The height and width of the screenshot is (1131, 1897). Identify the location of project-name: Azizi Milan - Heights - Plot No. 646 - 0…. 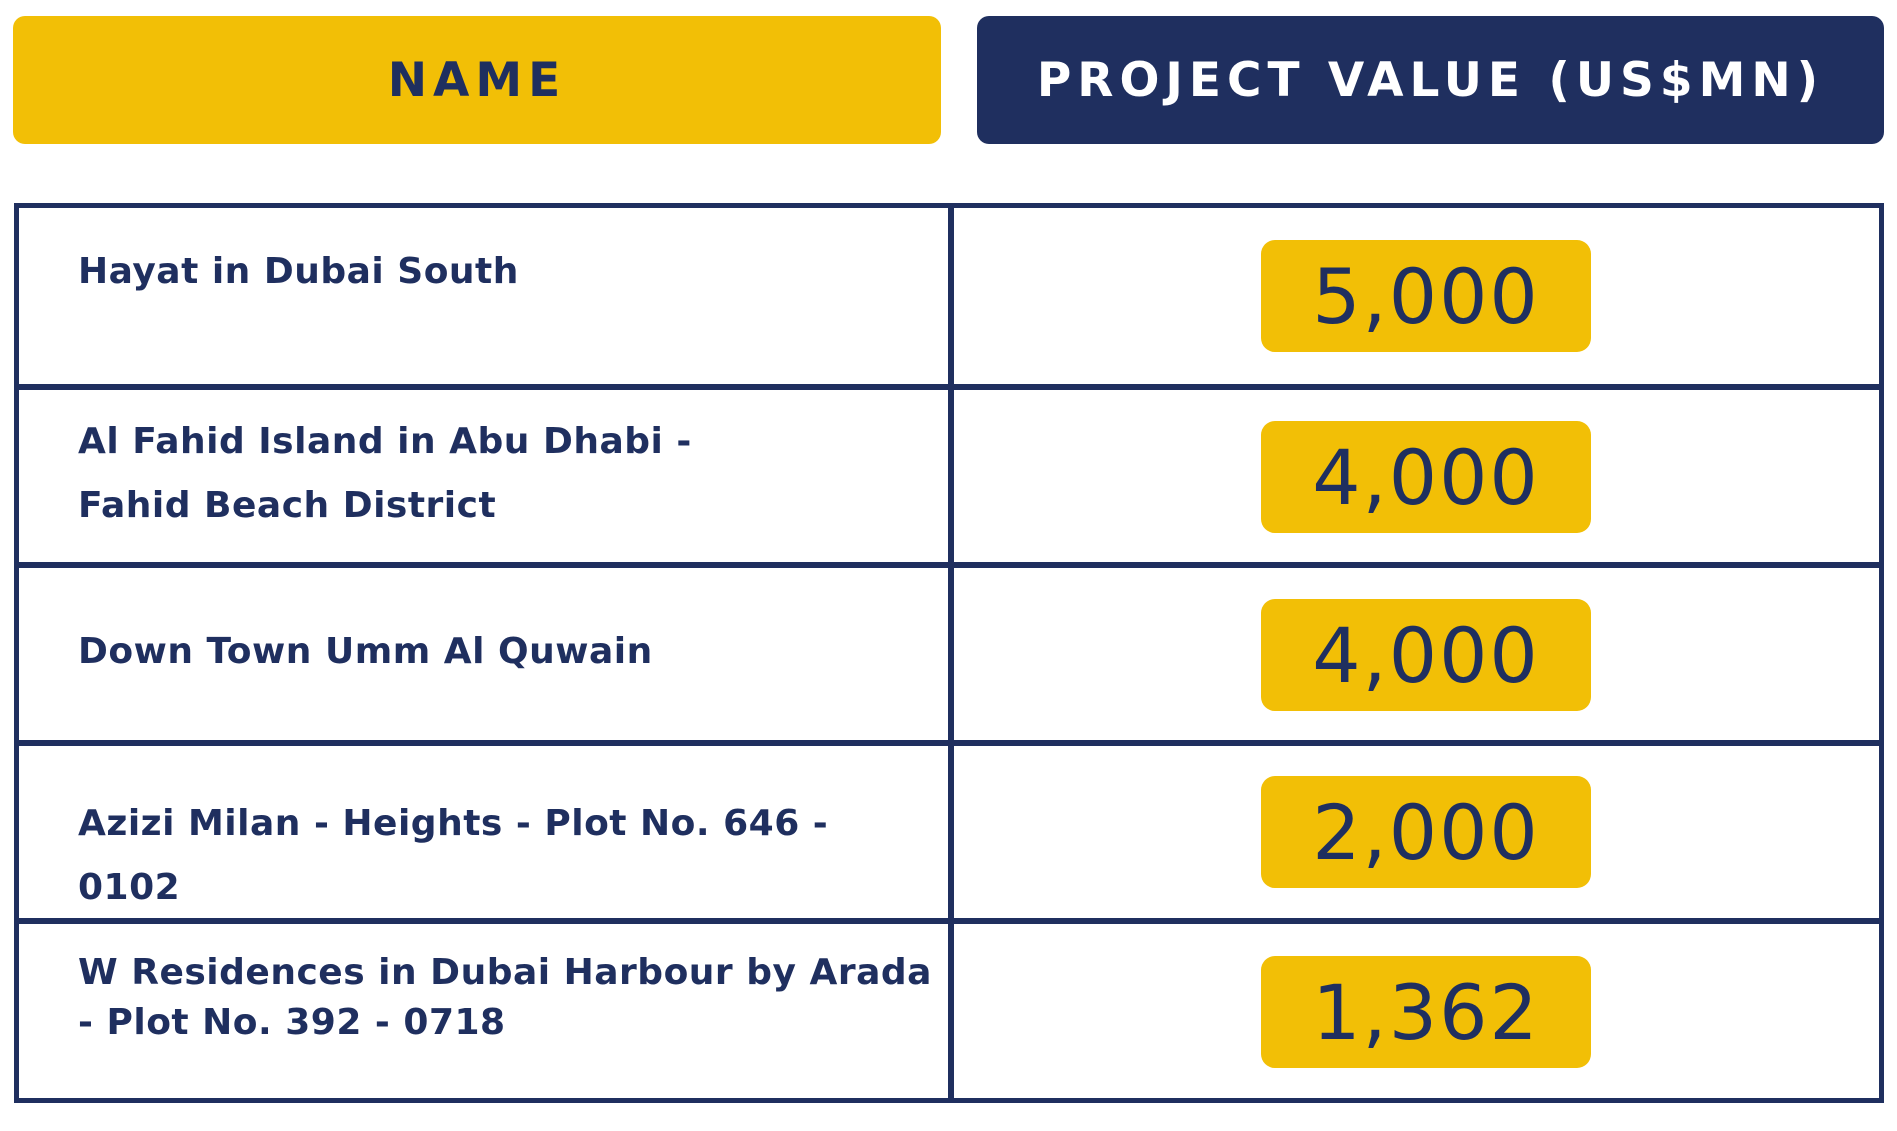
(453, 855).